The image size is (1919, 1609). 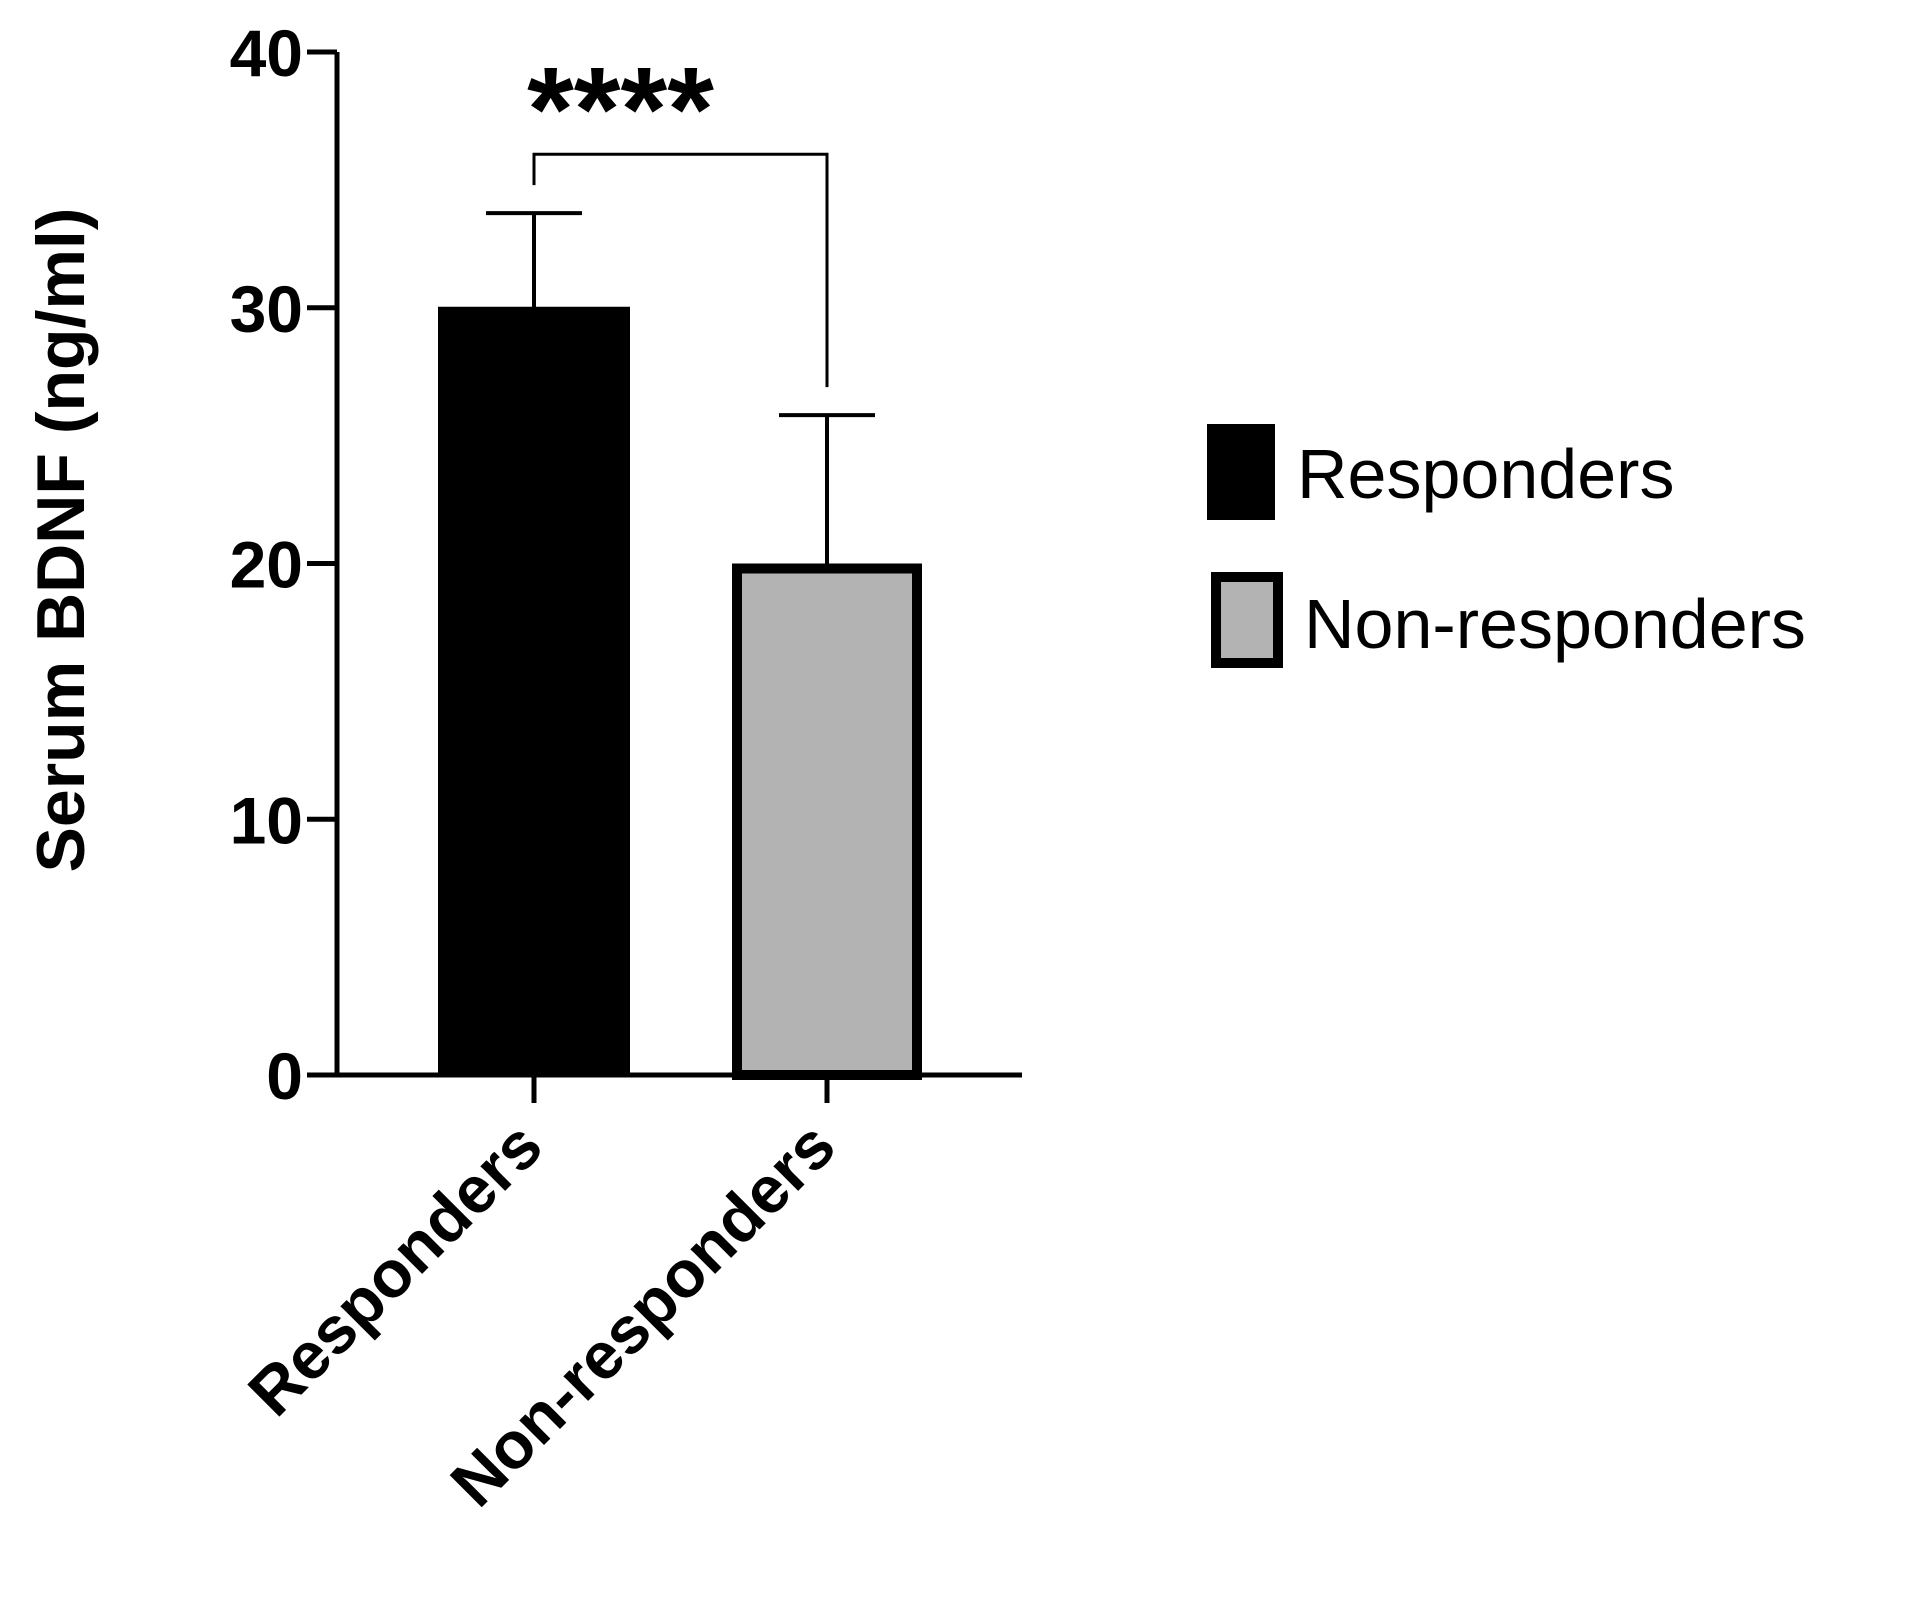 What do you see at coordinates (61, 540) in the screenshot?
I see `y-axis-label: Serum BDNF (ng/ml)` at bounding box center [61, 540].